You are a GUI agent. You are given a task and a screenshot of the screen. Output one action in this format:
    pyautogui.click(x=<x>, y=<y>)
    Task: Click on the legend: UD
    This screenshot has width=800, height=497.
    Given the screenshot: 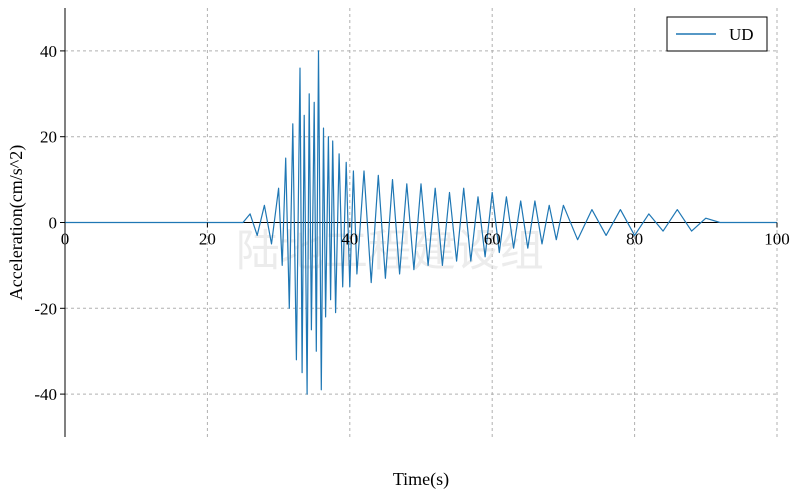 What is the action you would take?
    pyautogui.click(x=717, y=34)
    